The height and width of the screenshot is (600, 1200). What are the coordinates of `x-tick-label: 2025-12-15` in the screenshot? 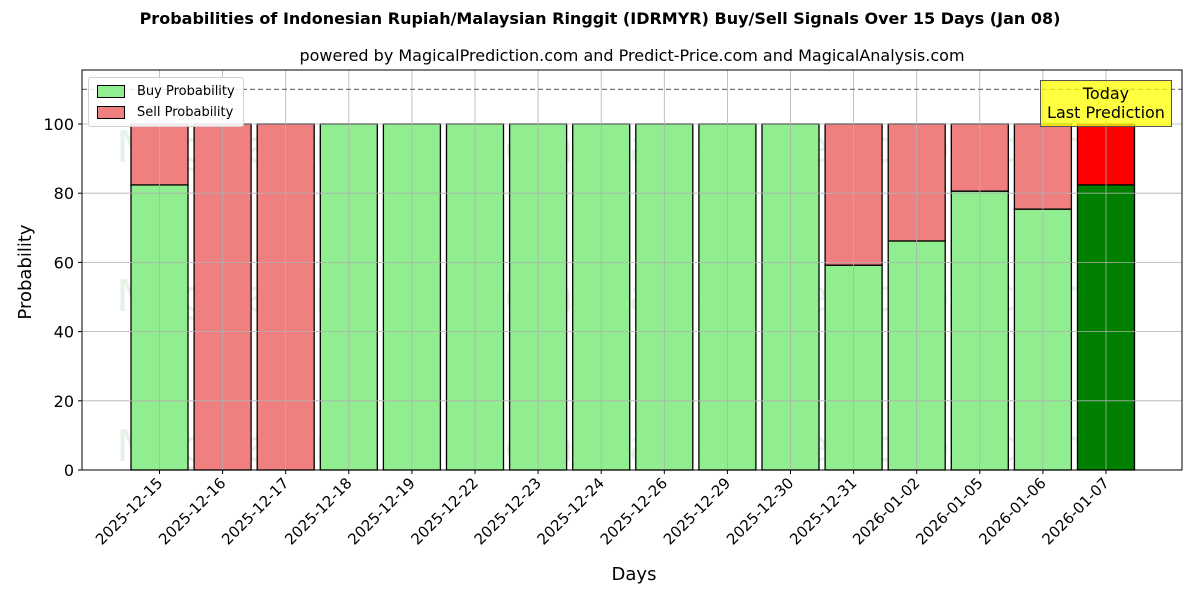 It's located at (129, 511).